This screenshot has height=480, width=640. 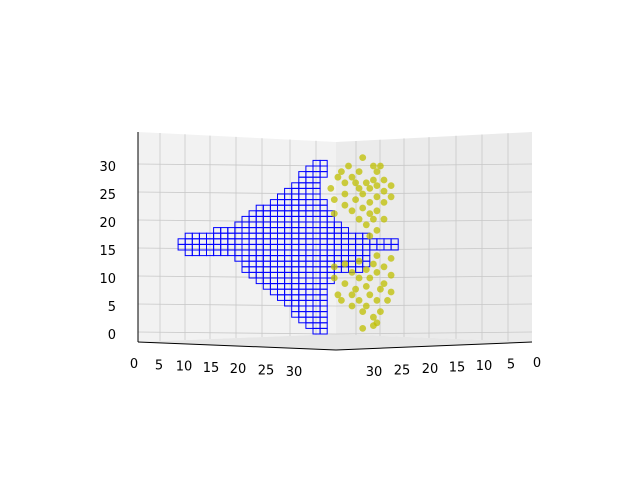 What do you see at coordinates (434, 237) in the screenshot?
I see `right-pane` at bounding box center [434, 237].